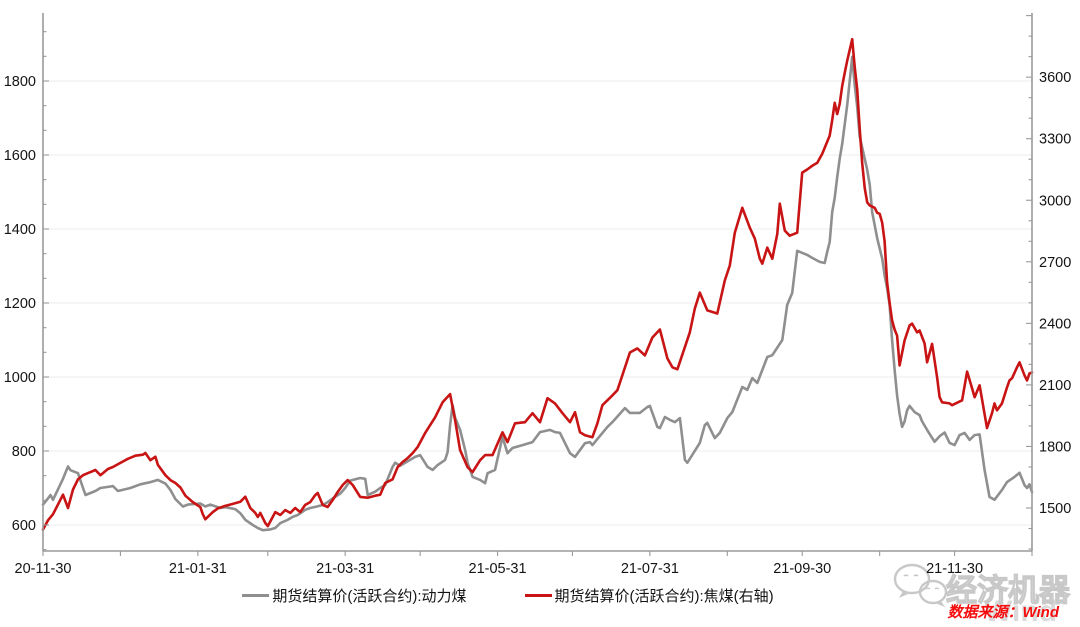  I want to click on data-source-note: 数据来源：Wind, so click(1003, 612).